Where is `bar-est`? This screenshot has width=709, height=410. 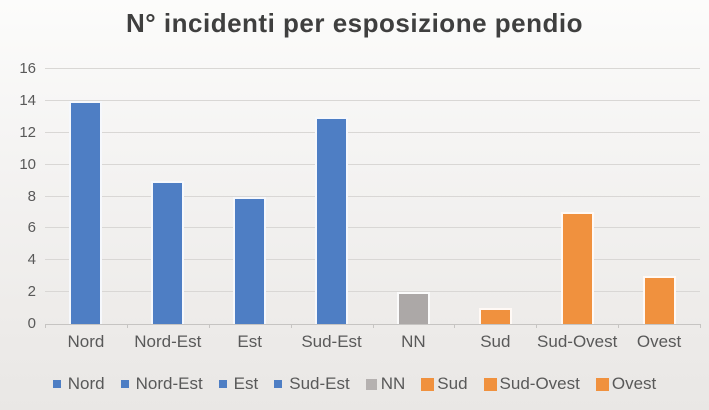 bar-est is located at coordinates (250, 260).